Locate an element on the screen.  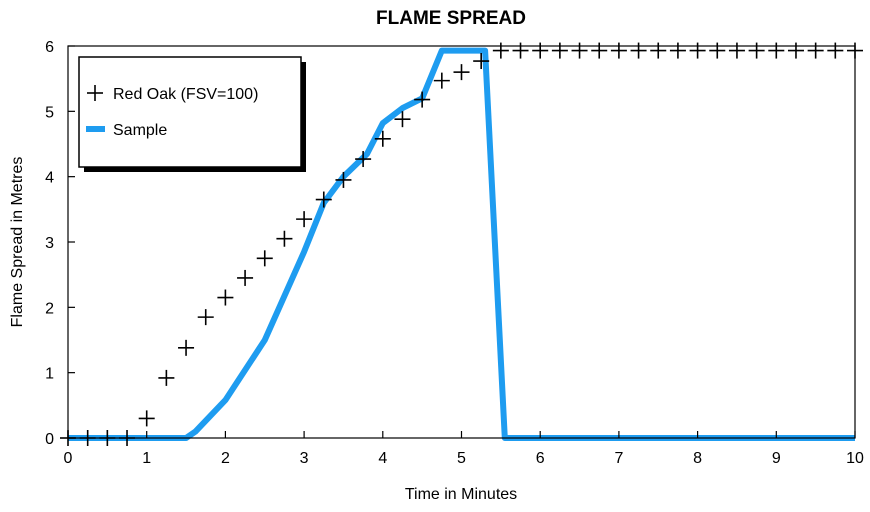
x-tick-label: 3 is located at coordinates (304, 458).